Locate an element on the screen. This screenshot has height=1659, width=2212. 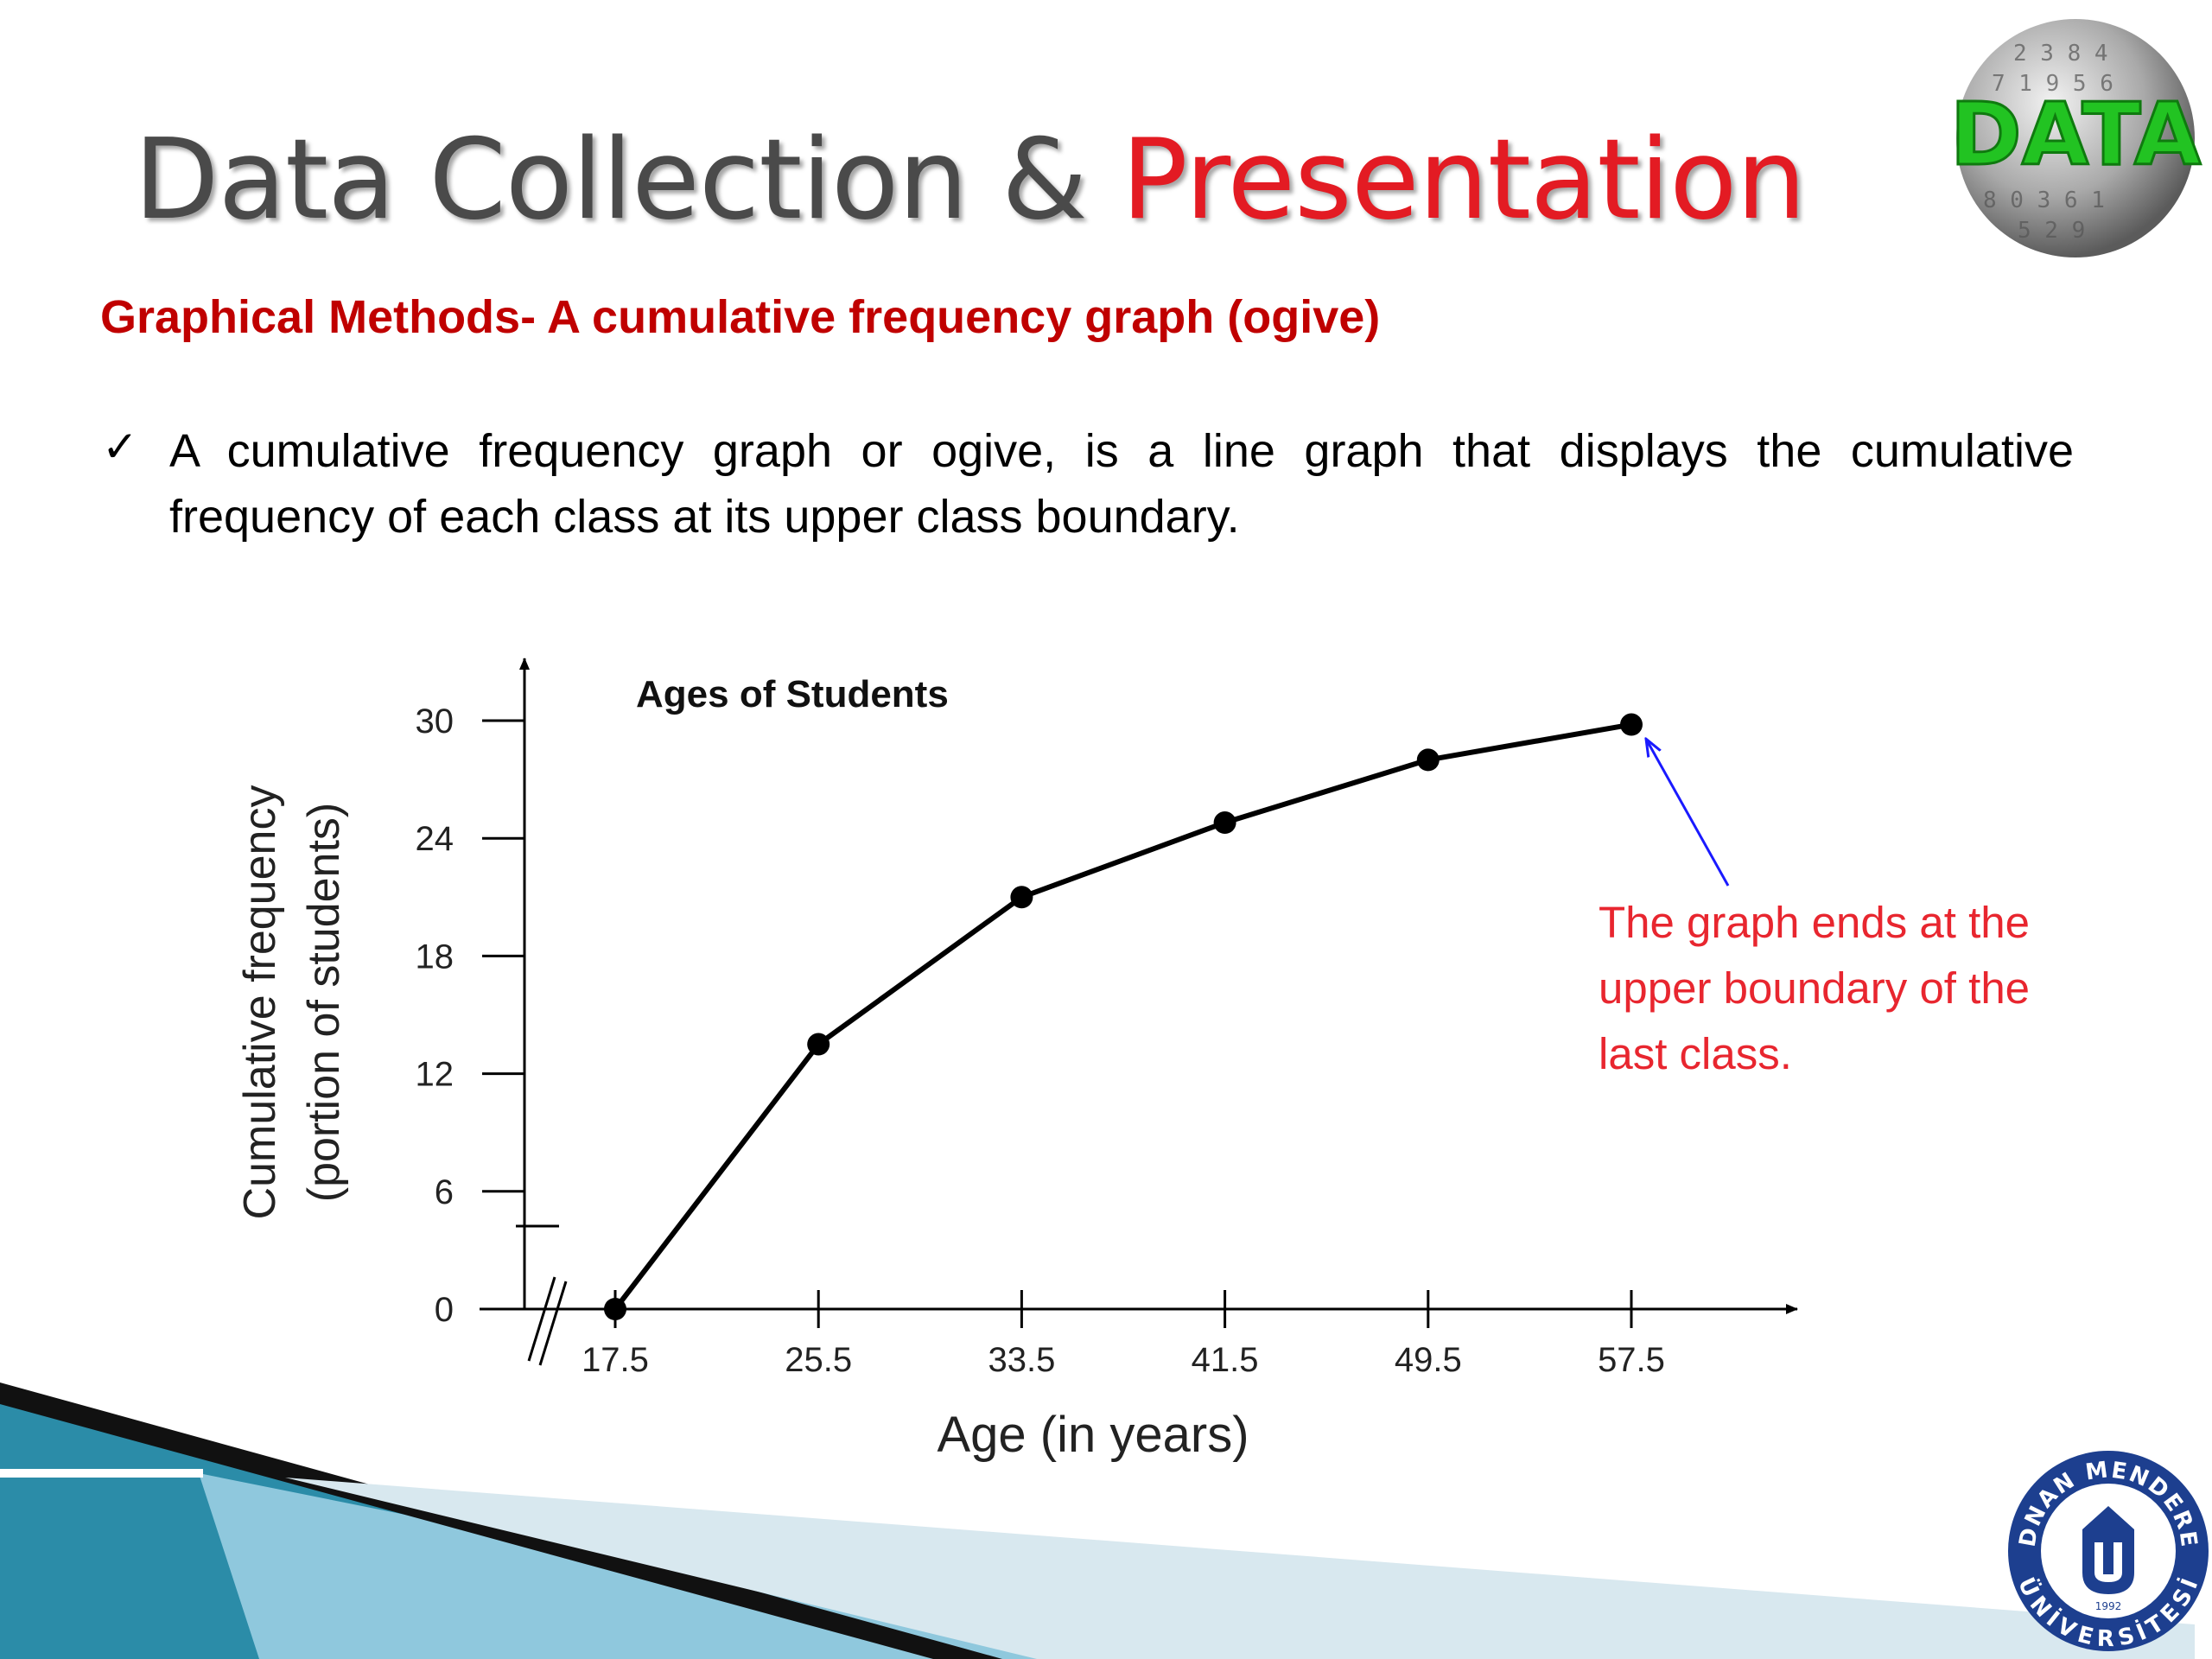
slide-title: Data Collection & Presentation is located at coordinates (970, 180).